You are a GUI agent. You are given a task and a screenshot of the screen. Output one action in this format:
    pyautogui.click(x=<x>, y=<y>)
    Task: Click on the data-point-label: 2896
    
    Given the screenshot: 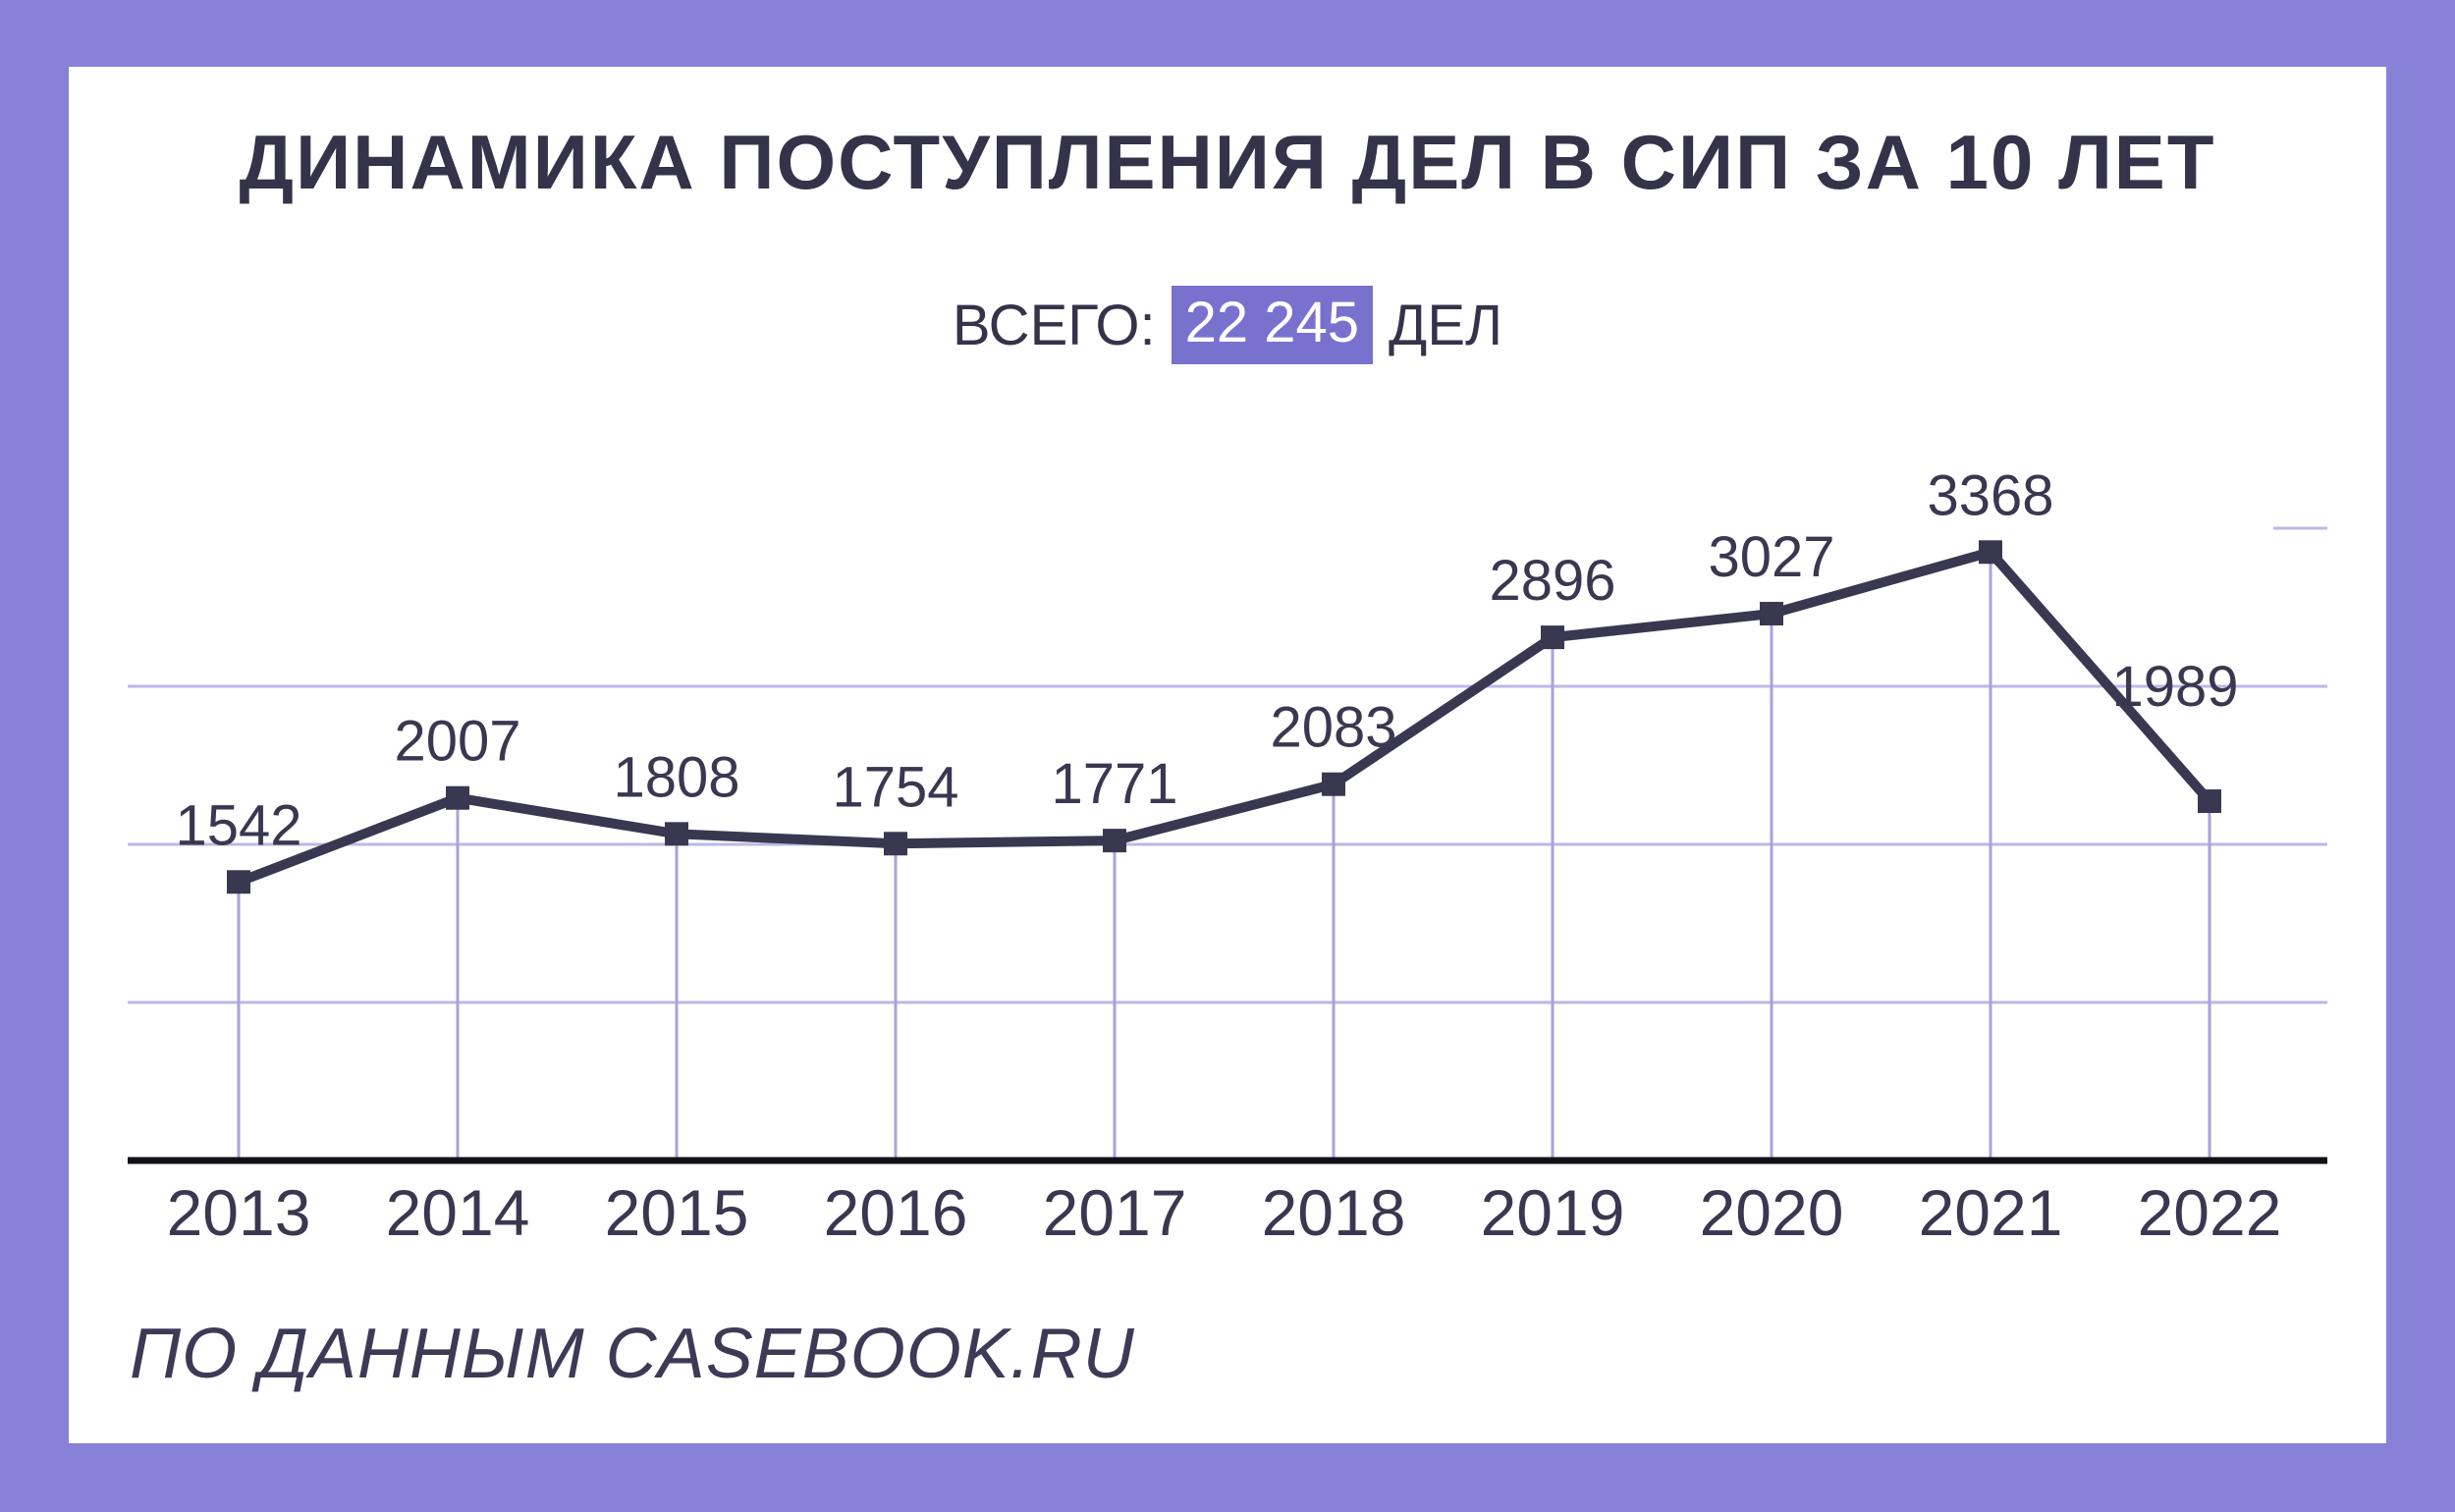 What is the action you would take?
    pyautogui.click(x=1552, y=581)
    